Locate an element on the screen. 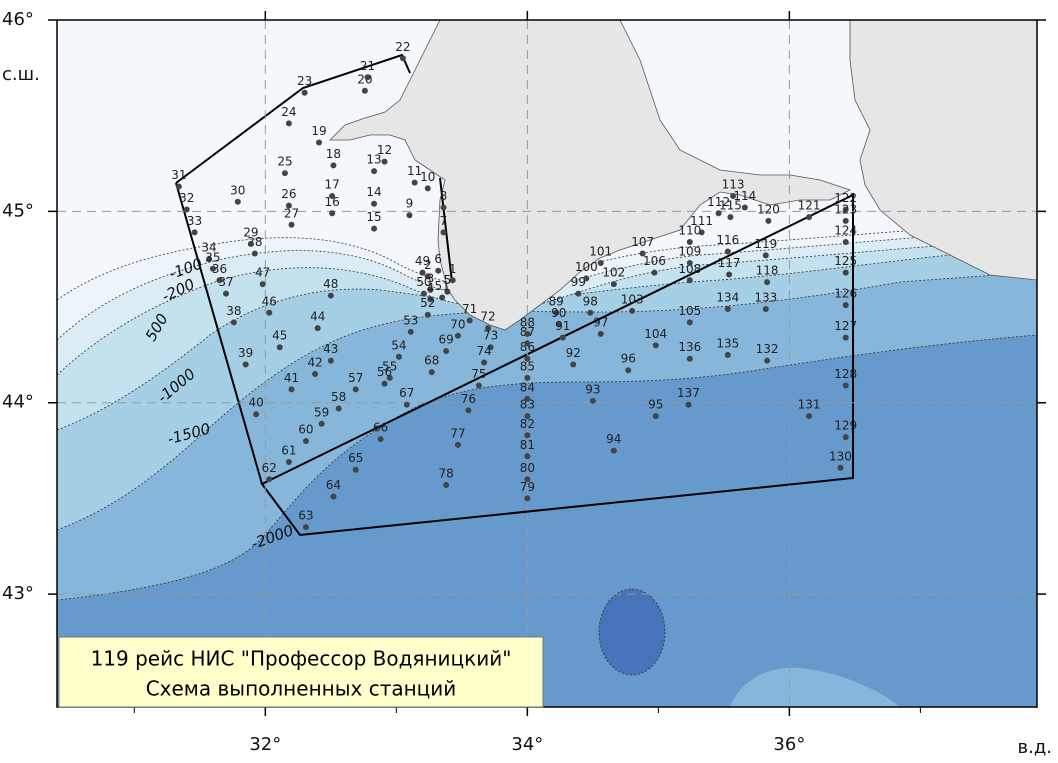 The width and height of the screenshot is (1058, 763). station-label: 83 is located at coordinates (527, 405).